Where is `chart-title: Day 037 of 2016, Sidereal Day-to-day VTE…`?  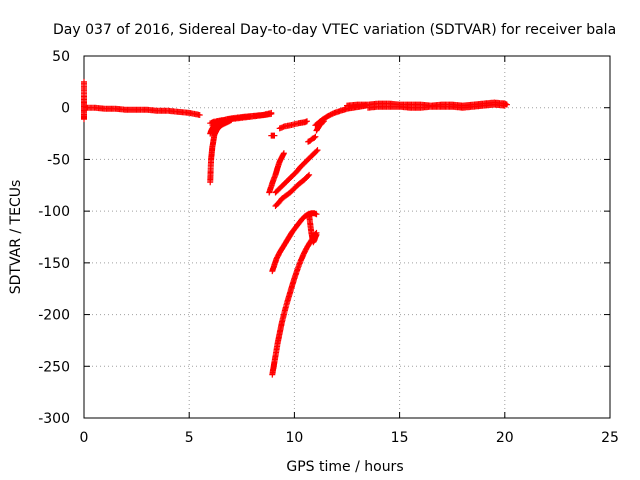 chart-title: Day 037 of 2016, Sidereal Day-to-day VTE… is located at coordinates (334, 30).